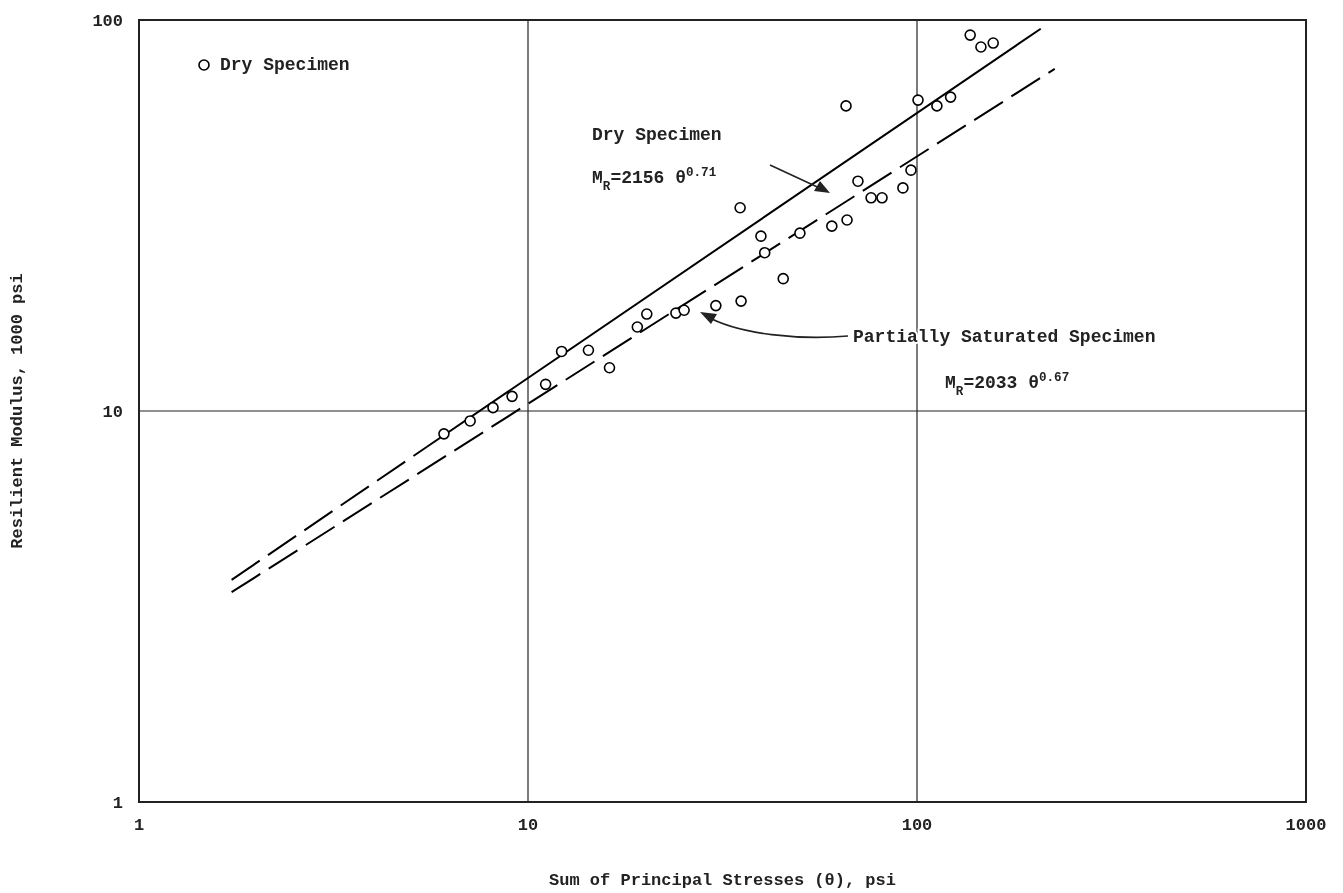  Describe the element at coordinates (107, 22) in the screenshot. I see `y-tick-label: 100` at that location.